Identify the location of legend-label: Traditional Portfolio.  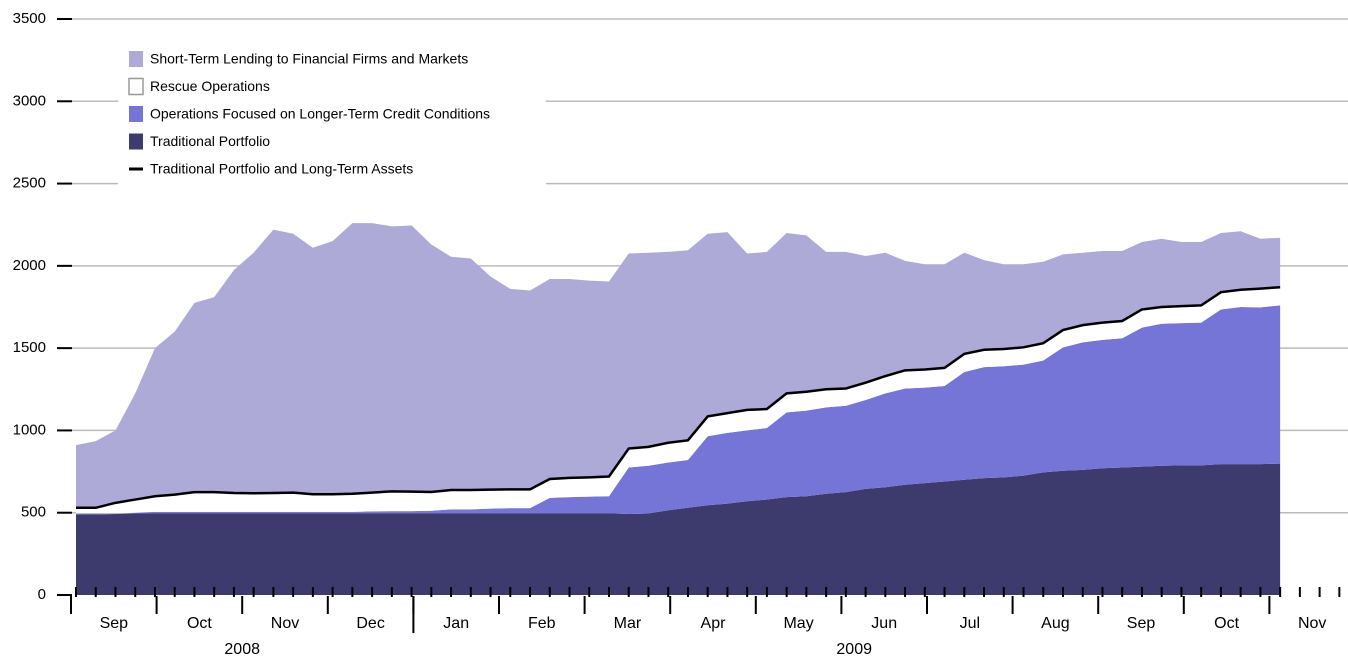
(210, 141).